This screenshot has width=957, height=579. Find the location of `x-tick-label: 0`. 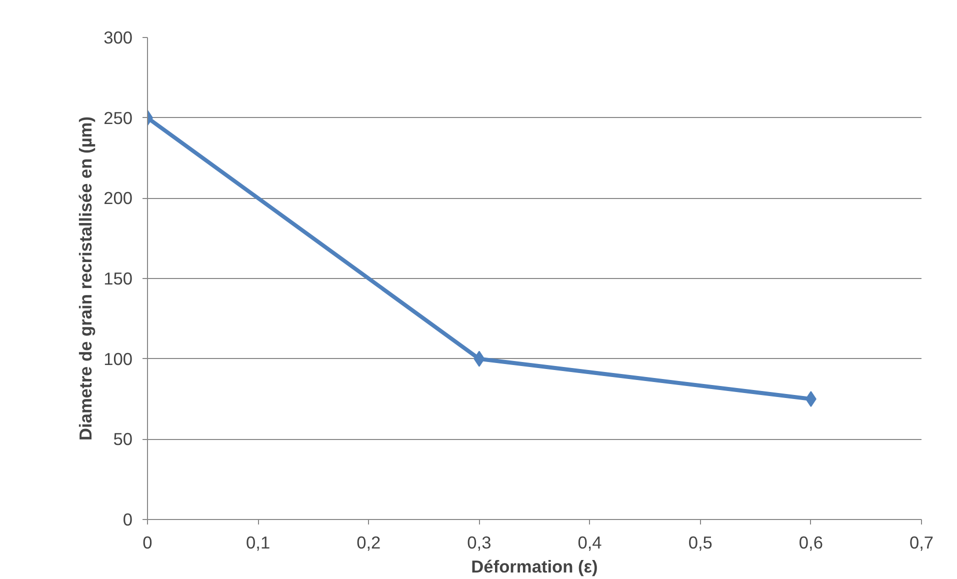

x-tick-label: 0 is located at coordinates (147, 542).